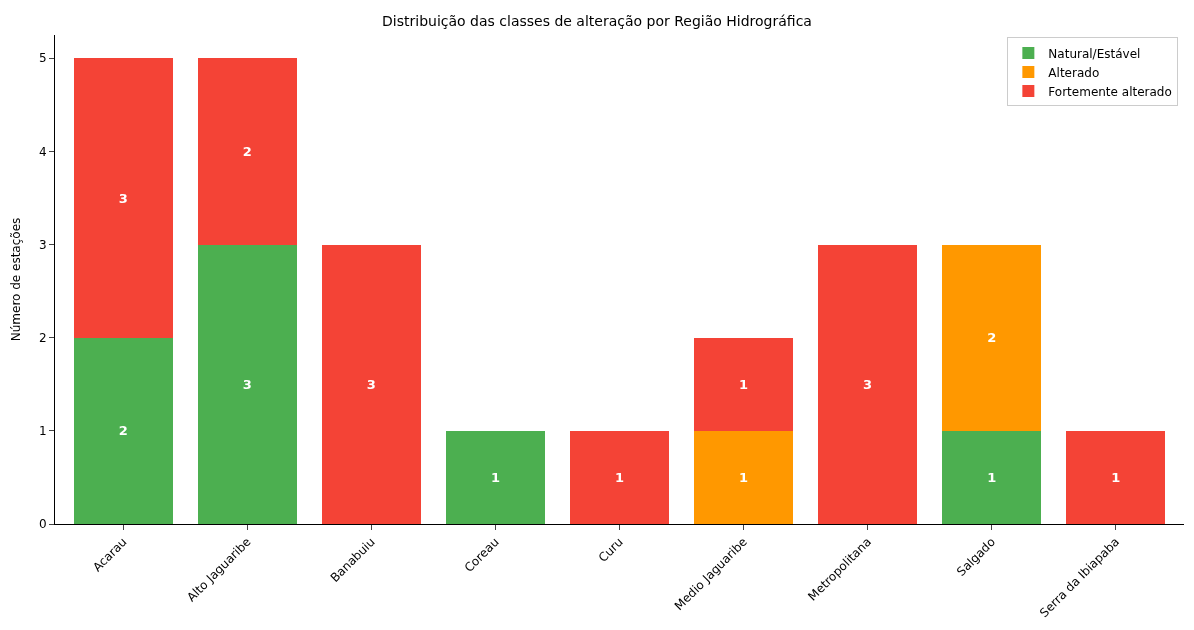  I want to click on legend-label: Alterado, so click(1074, 72).